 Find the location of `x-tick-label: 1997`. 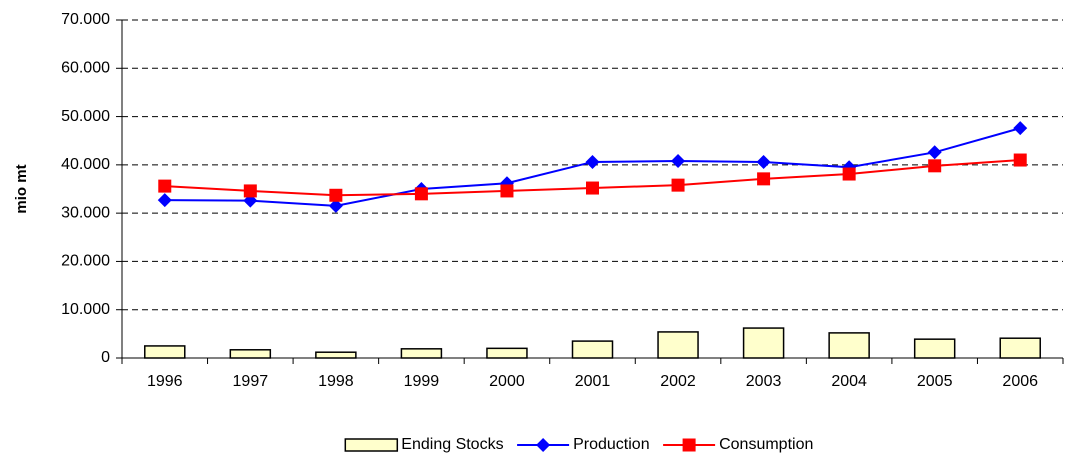

x-tick-label: 1997 is located at coordinates (251, 381).